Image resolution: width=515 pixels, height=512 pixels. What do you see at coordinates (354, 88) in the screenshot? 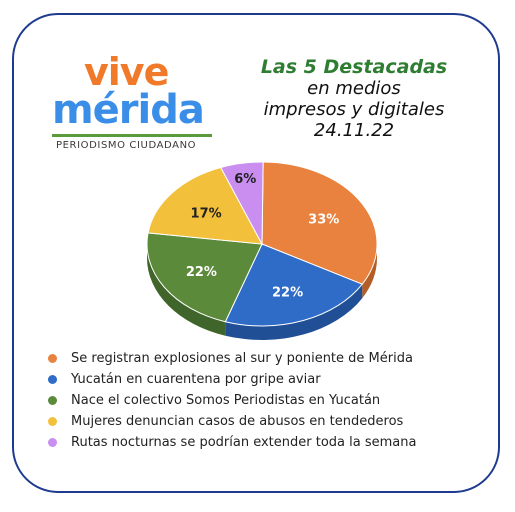
I see `title-line-2: en medios` at bounding box center [354, 88].